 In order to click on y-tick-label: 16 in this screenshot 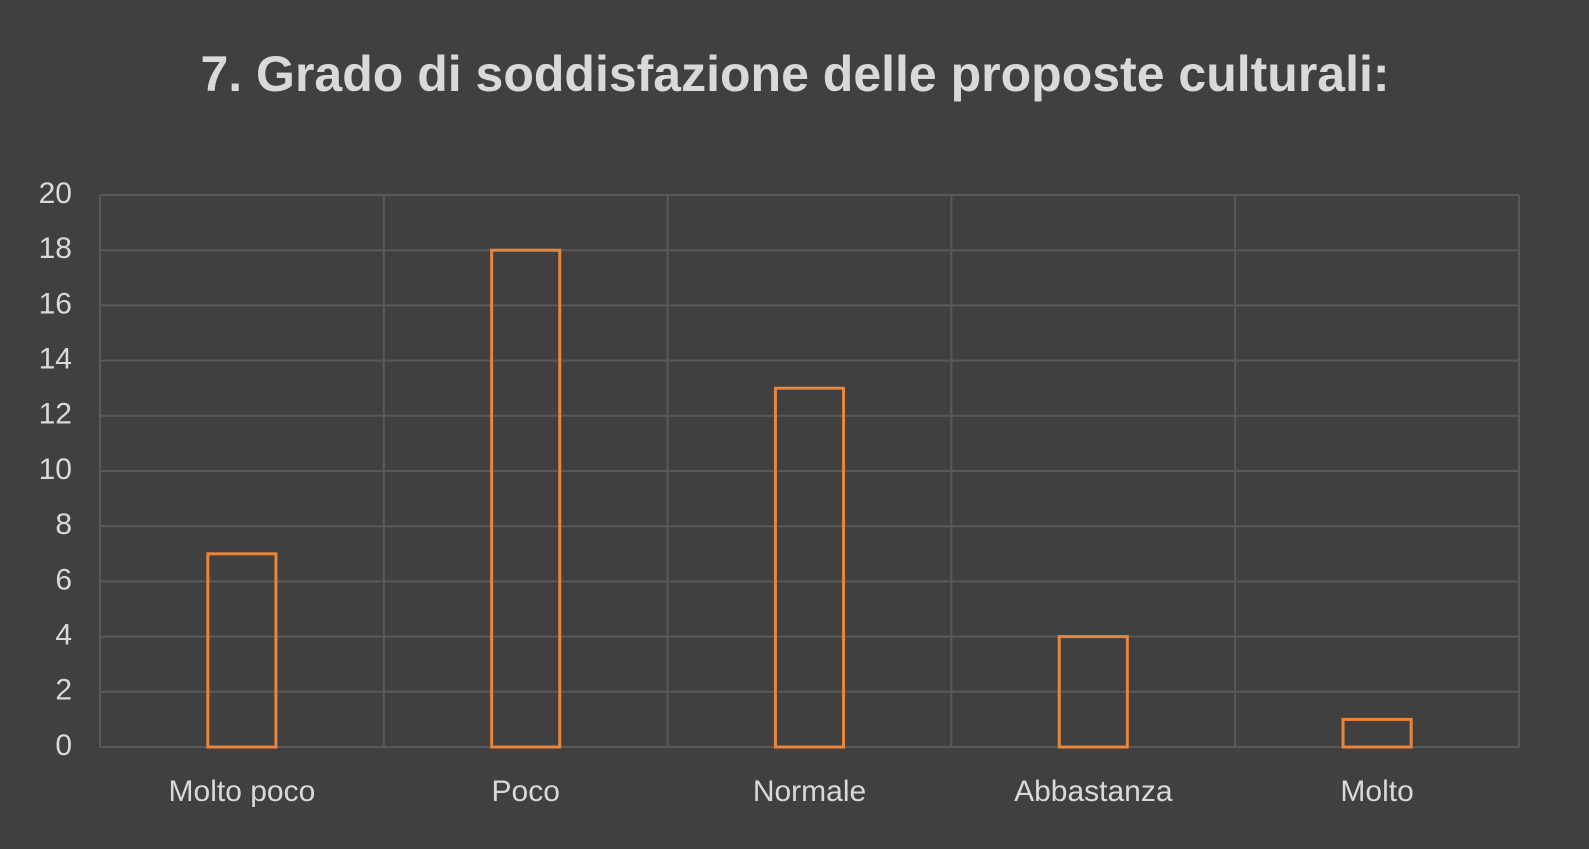, I will do `click(55, 303)`.